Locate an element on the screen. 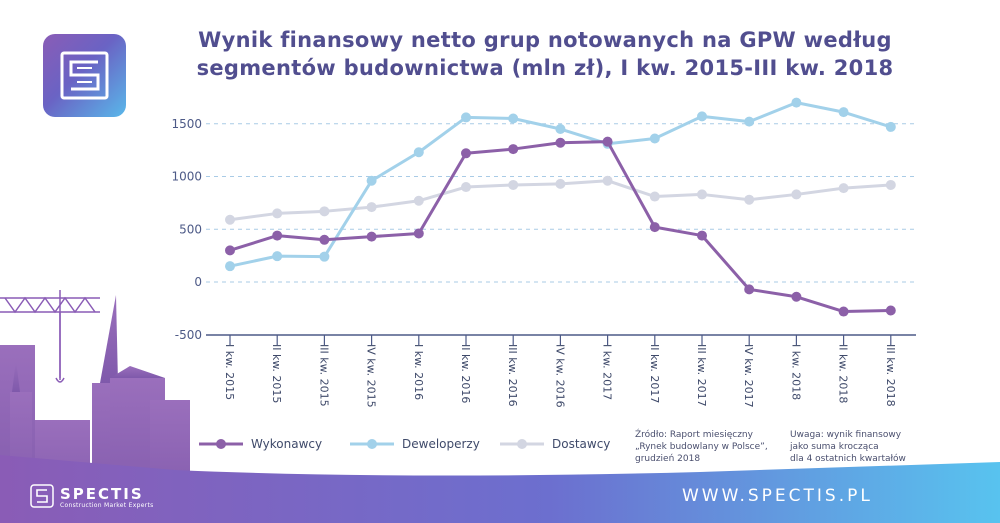 The height and width of the screenshot is (523, 1000). source-line: grudzień 2018 is located at coordinates (668, 459).